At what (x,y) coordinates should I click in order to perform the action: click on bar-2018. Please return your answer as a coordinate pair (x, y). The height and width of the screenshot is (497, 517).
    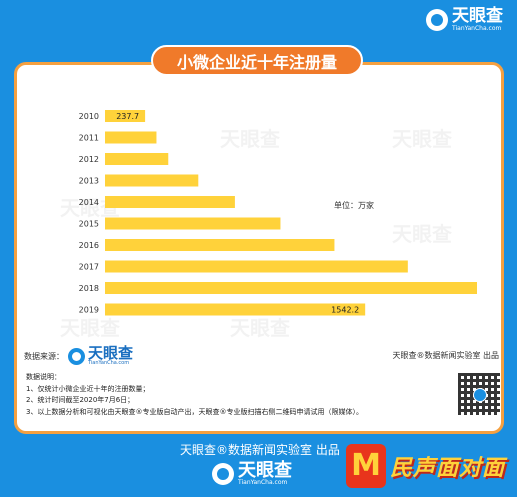
    Looking at the image, I should click on (291, 288).